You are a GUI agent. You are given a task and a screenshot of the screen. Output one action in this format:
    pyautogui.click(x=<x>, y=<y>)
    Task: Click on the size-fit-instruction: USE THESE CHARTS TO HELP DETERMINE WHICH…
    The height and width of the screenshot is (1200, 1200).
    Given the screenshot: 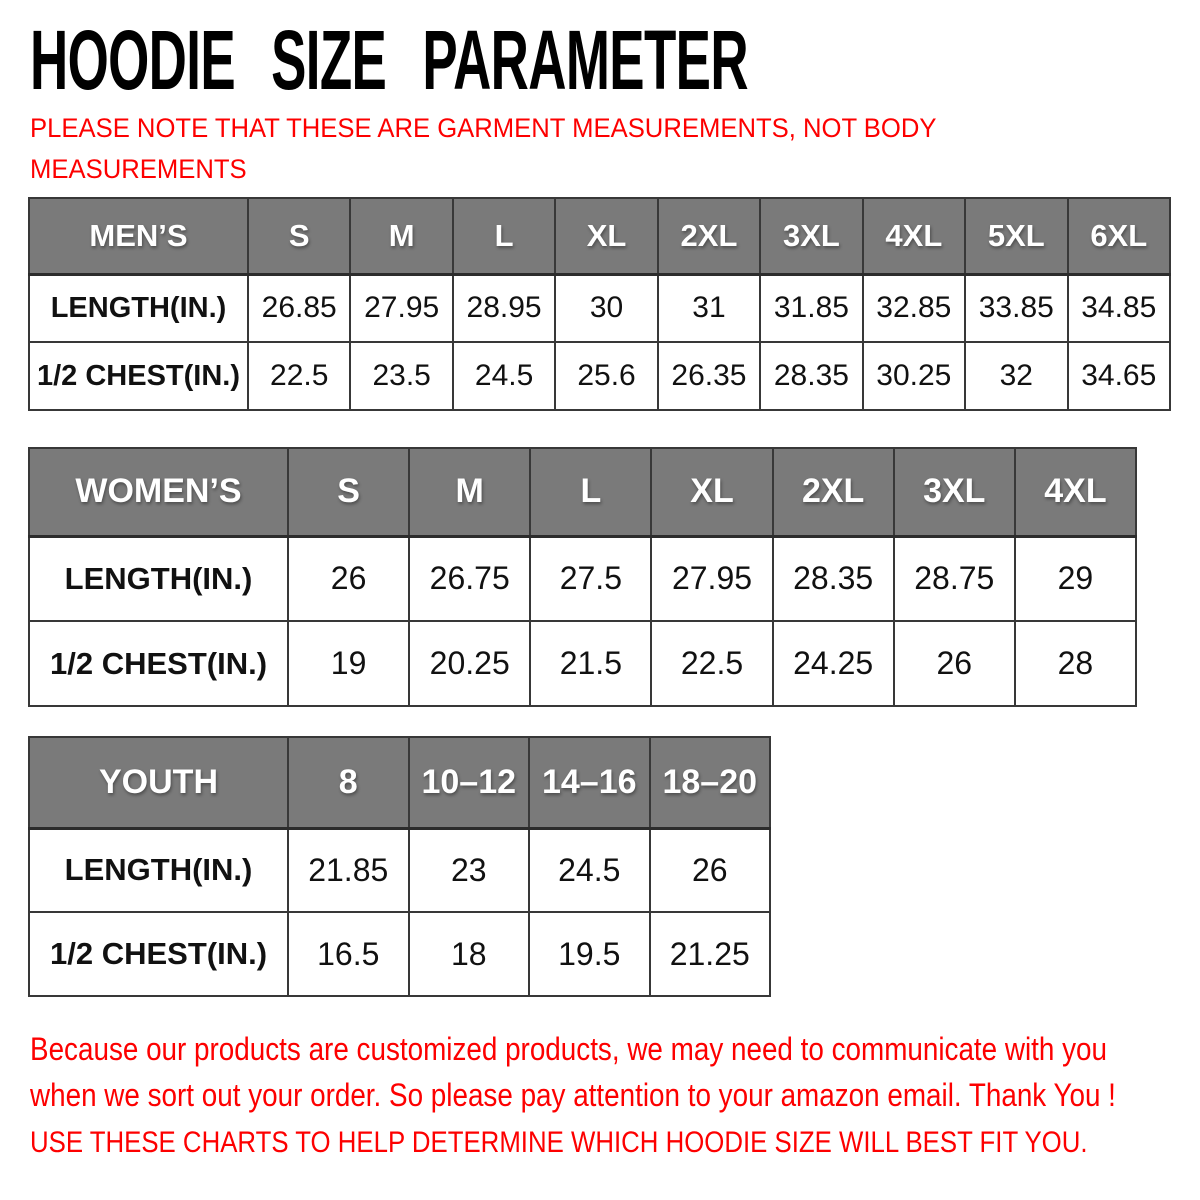 What is the action you would take?
    pyautogui.click(x=559, y=1142)
    